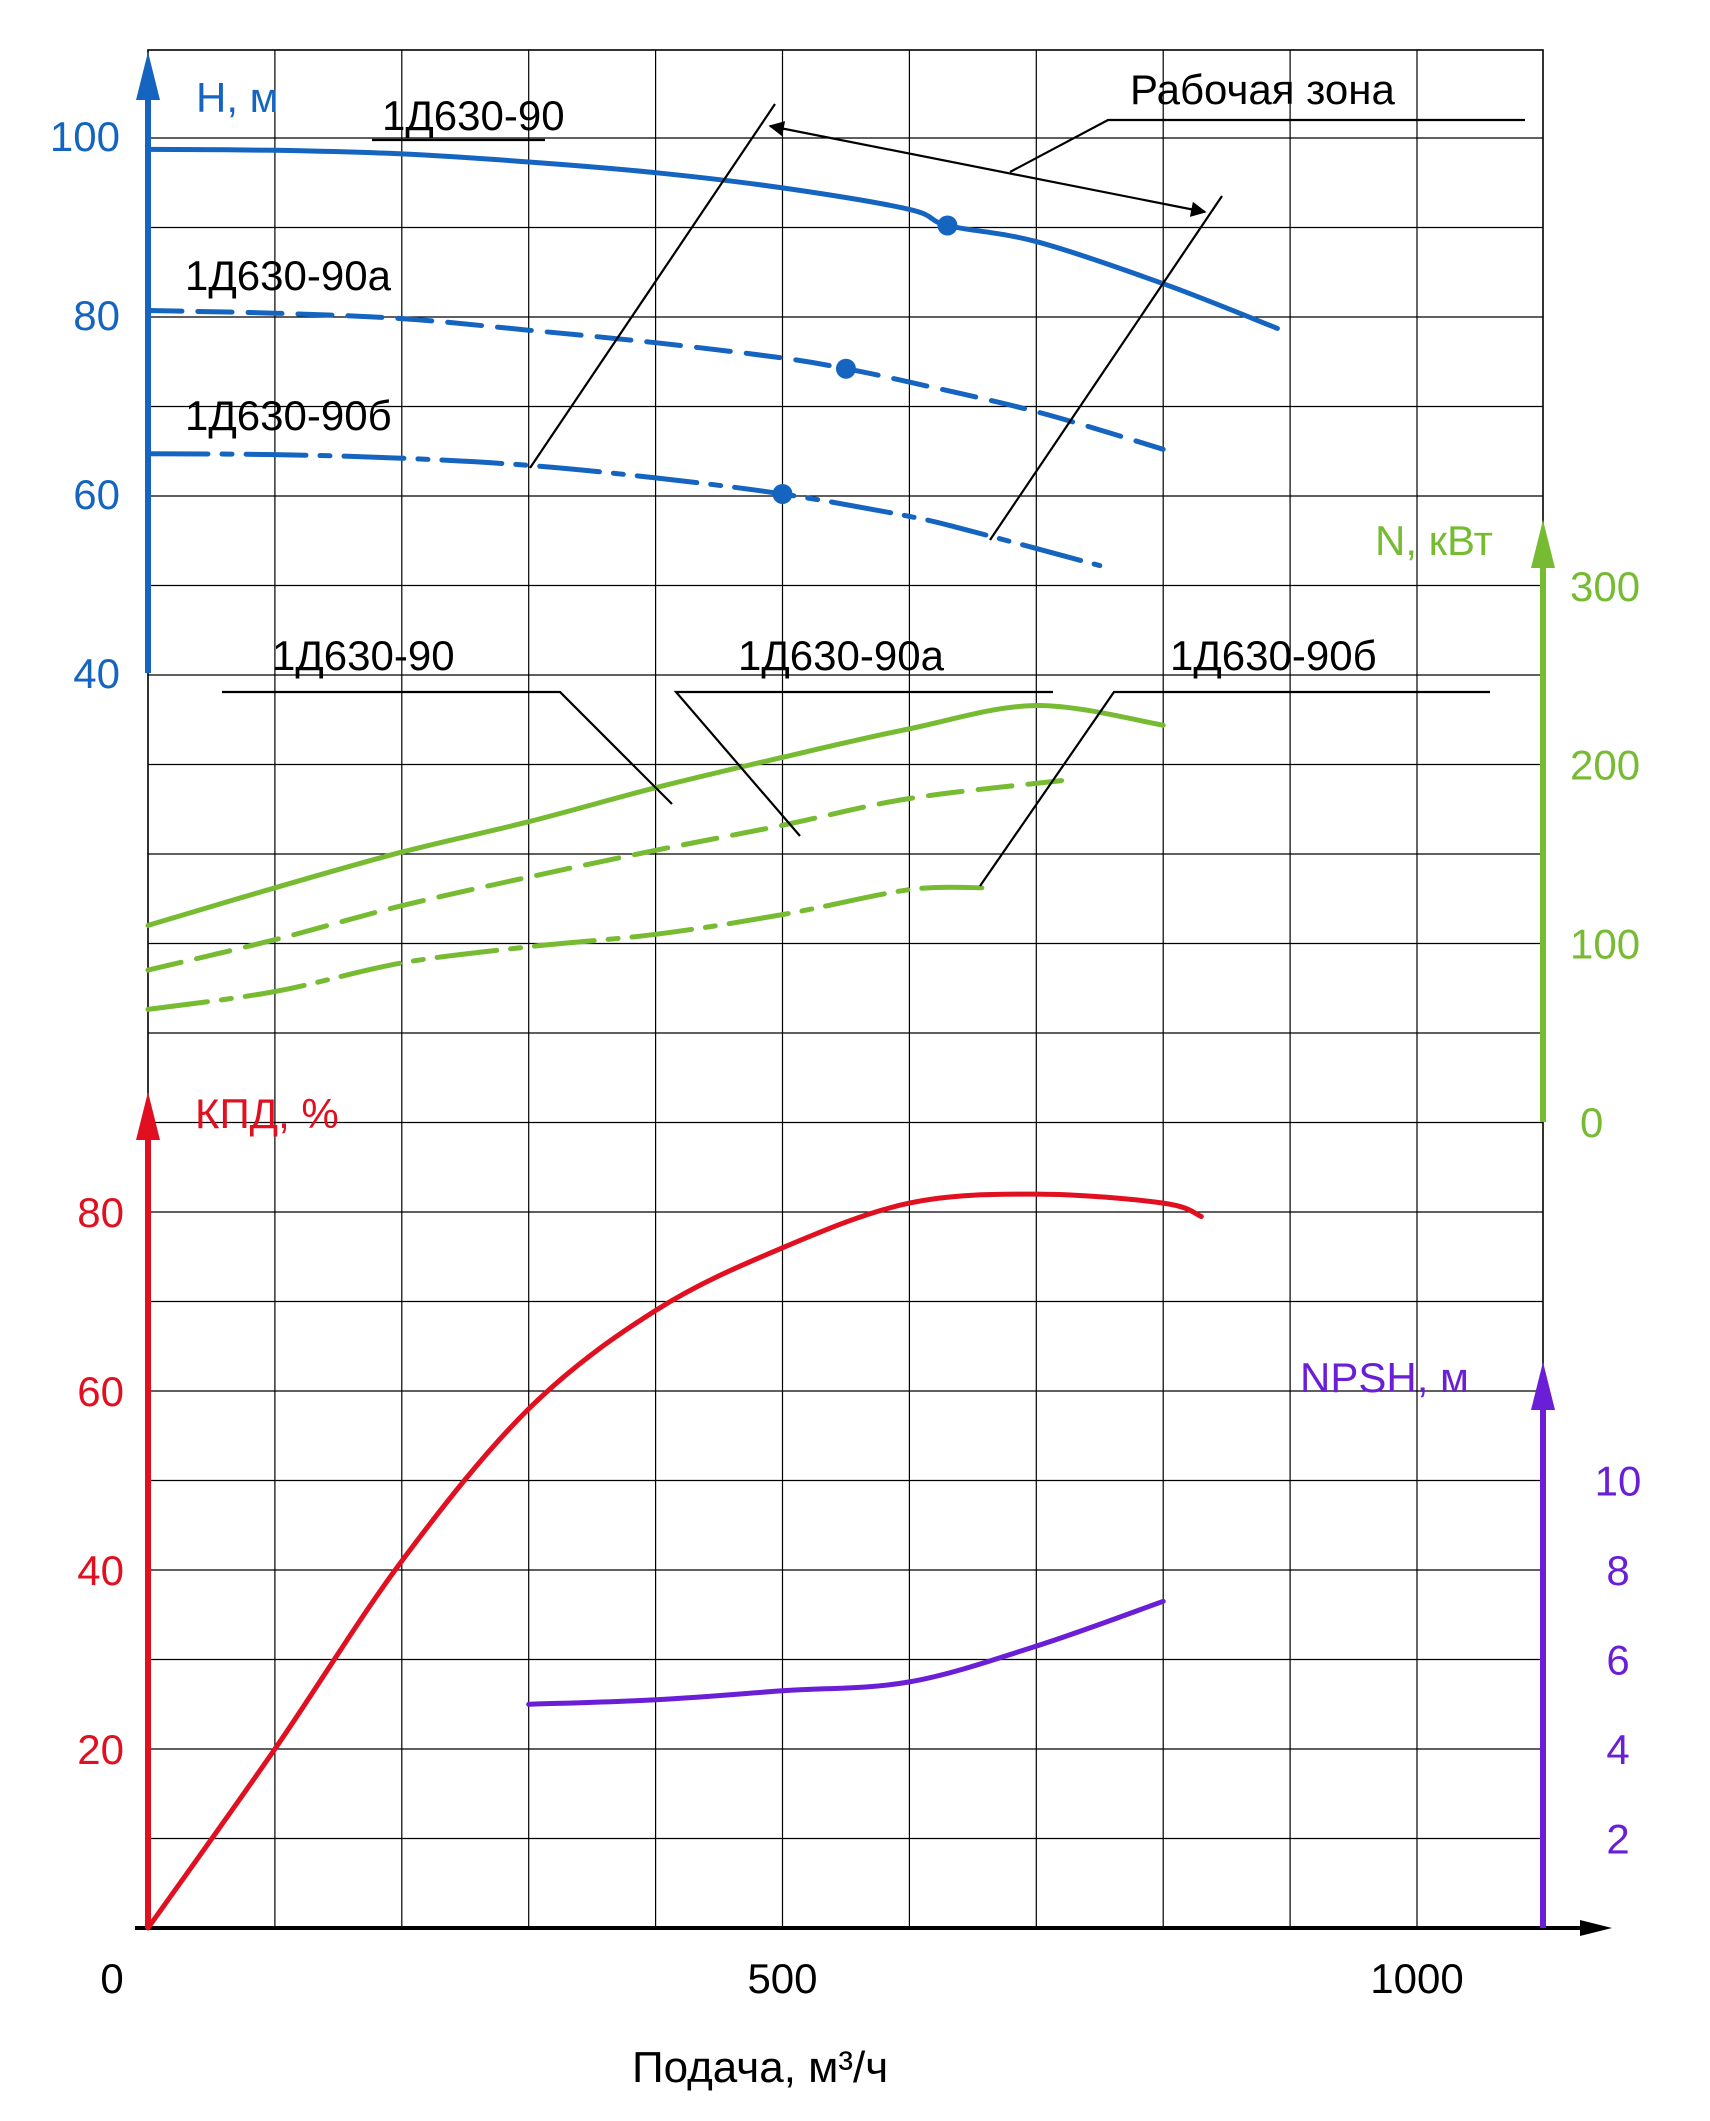 This screenshot has width=1710, height=2121. I want to click on head-tick-label: 60, so click(96, 494).